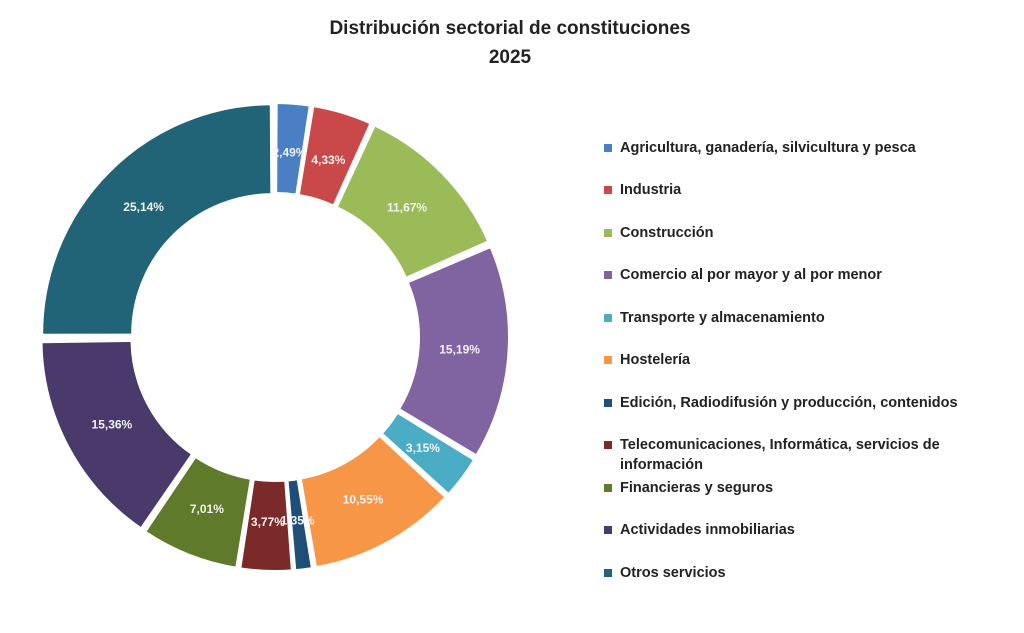 This screenshot has width=1024, height=633. What do you see at coordinates (751, 275) in the screenshot?
I see `legend-label: Comercio al por mayor y al por menor` at bounding box center [751, 275].